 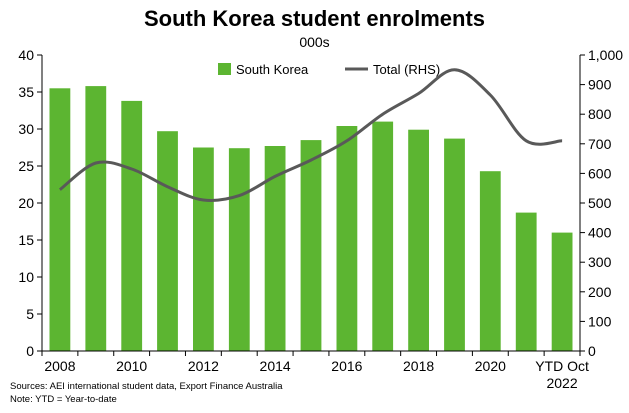 What do you see at coordinates (26, 166) in the screenshot?
I see `y-left-tick-label: 25` at bounding box center [26, 166].